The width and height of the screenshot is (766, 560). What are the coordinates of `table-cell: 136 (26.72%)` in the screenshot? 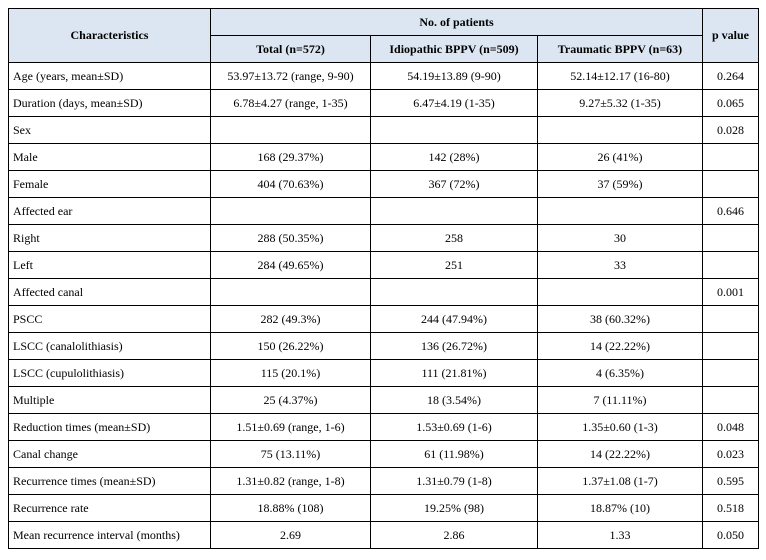 It's located at (454, 346).